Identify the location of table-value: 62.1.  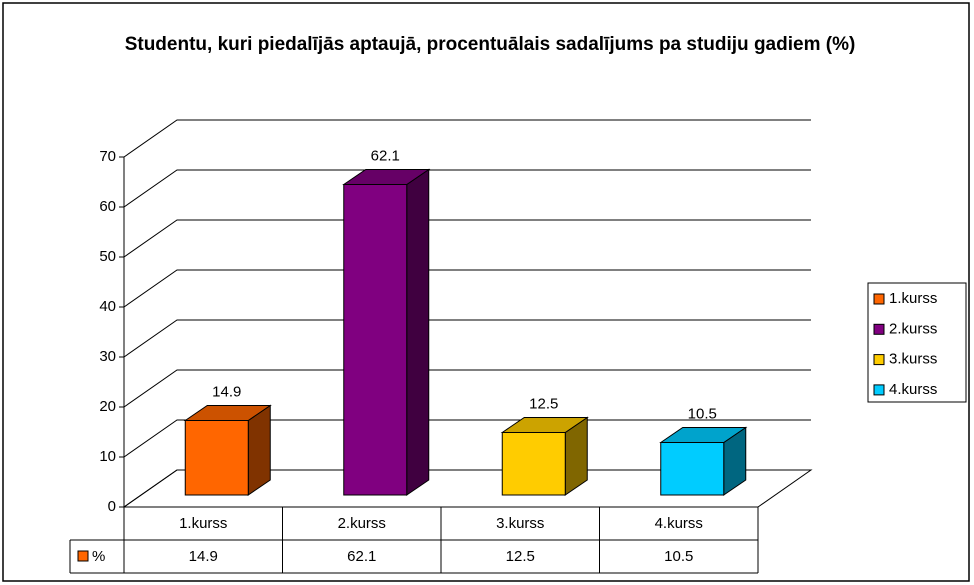
(361, 556).